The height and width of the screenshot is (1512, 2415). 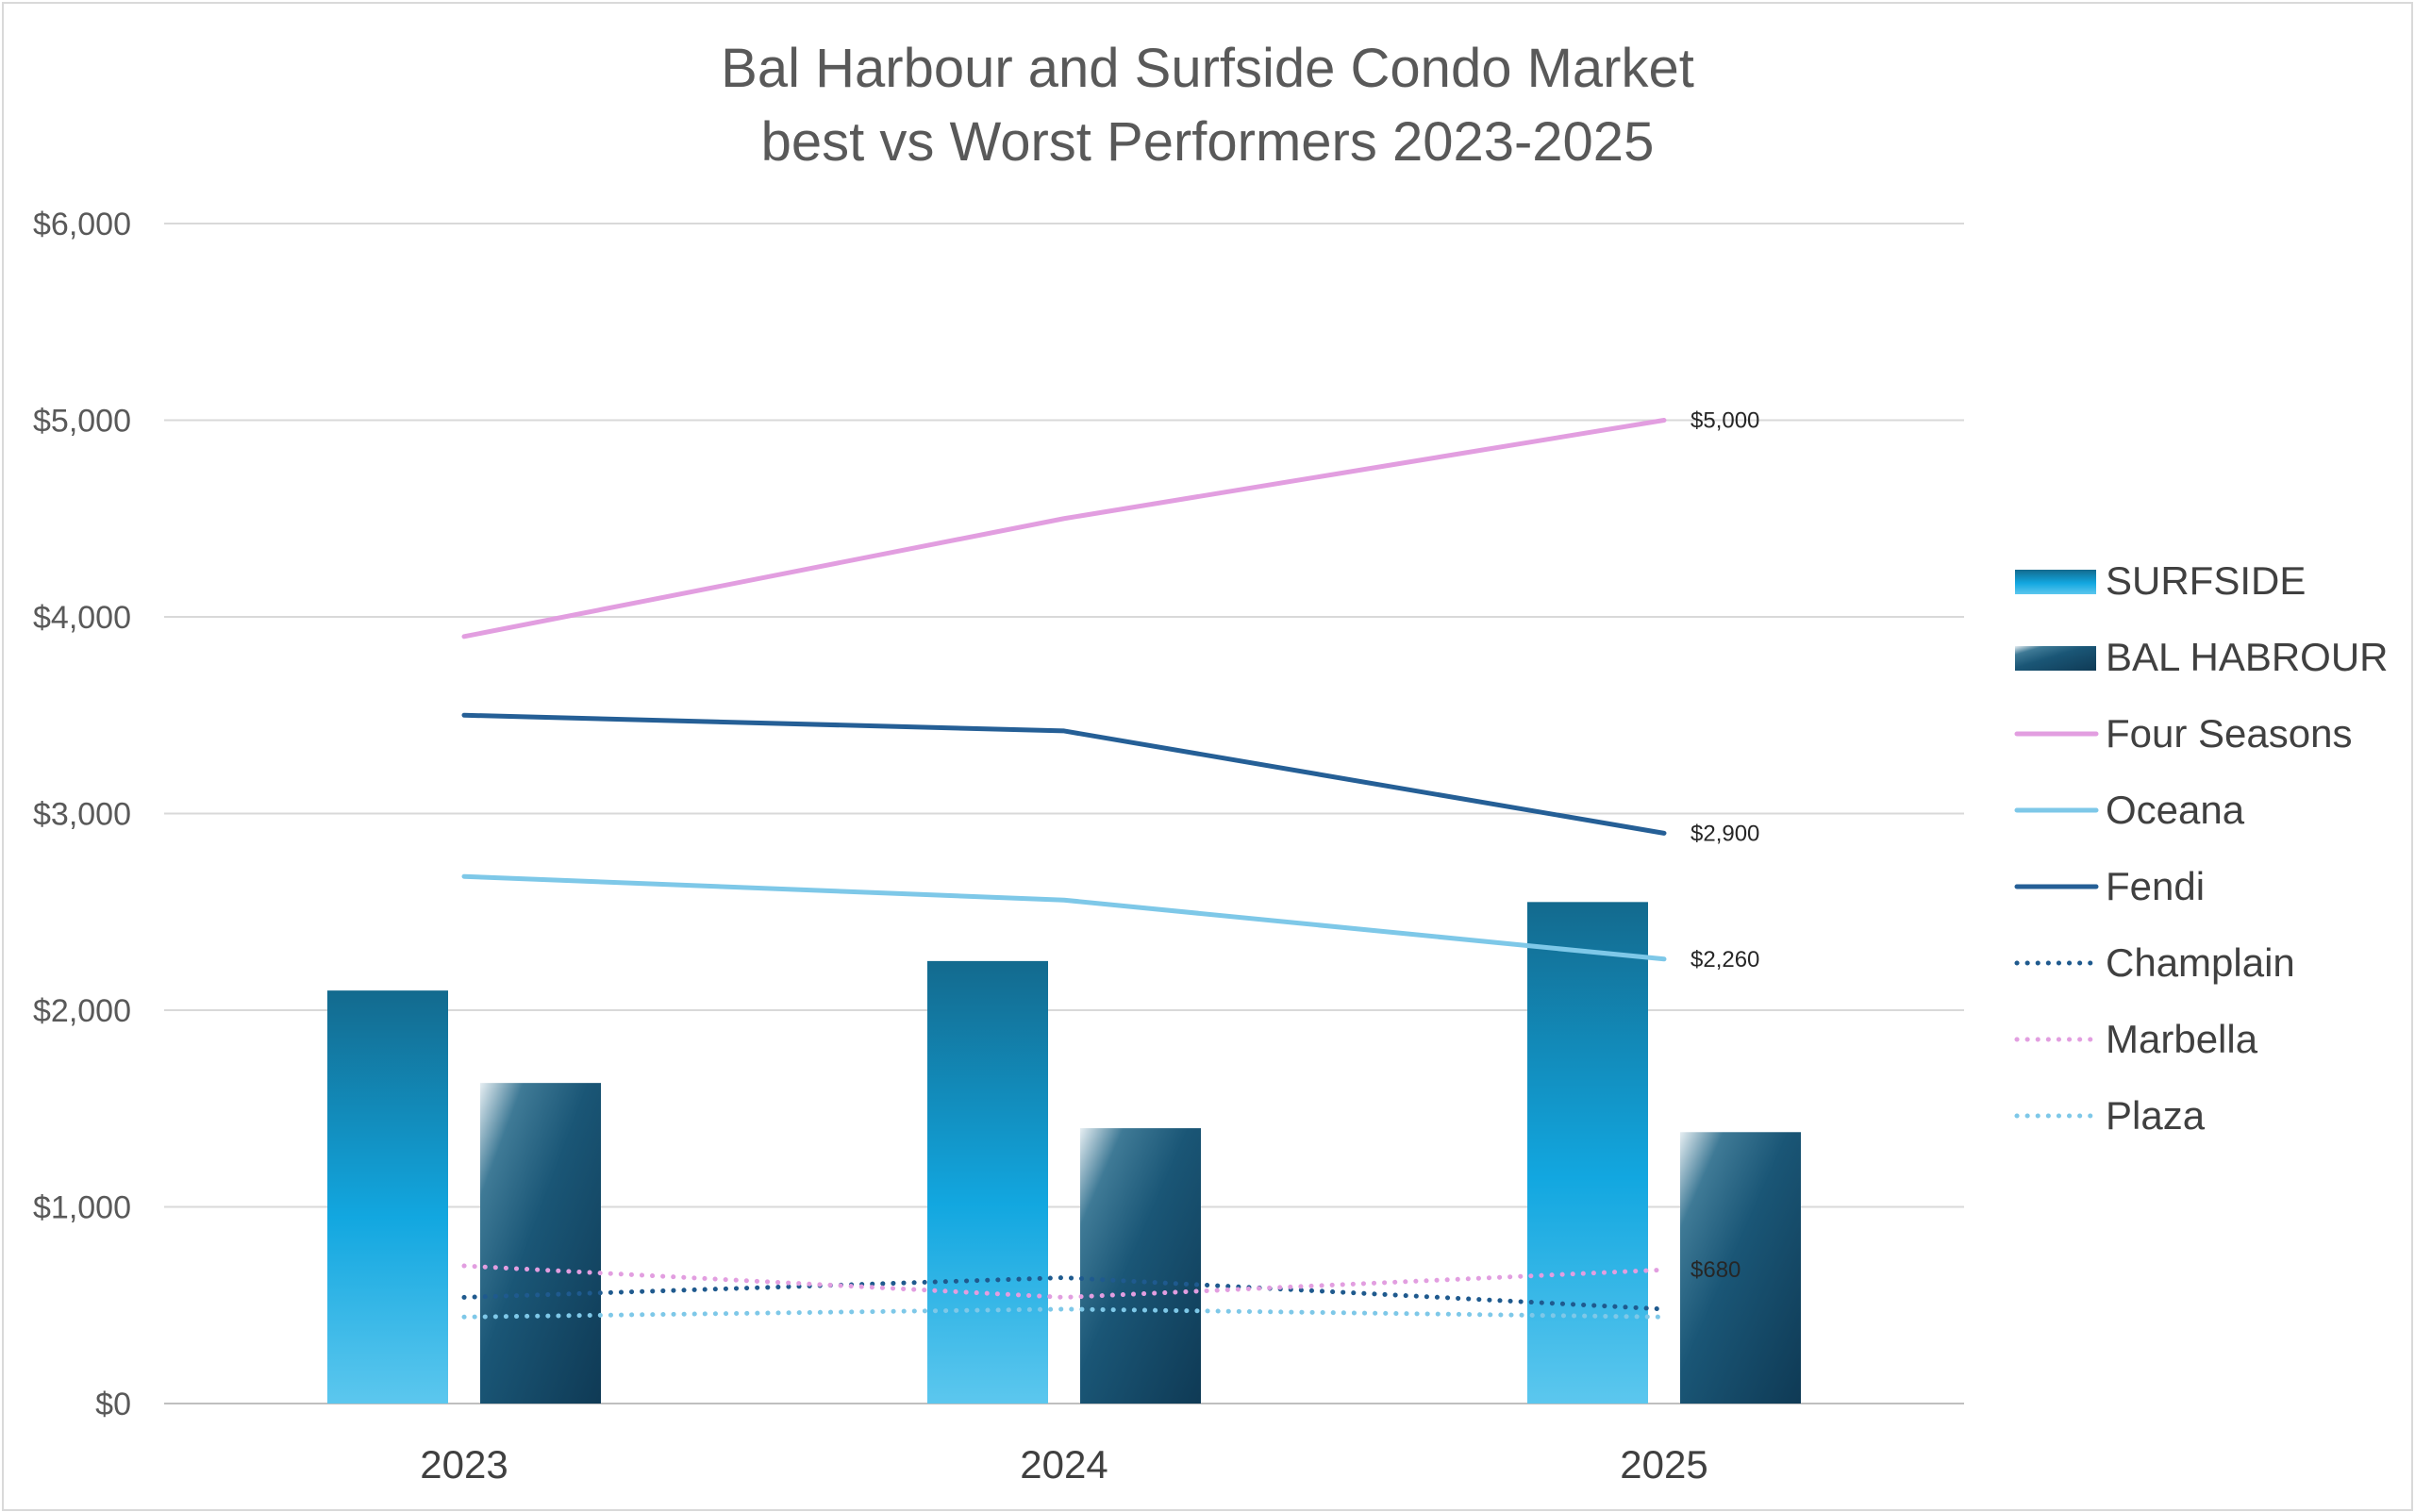 I want to click on legend-label: Fendi, so click(x=2156, y=886).